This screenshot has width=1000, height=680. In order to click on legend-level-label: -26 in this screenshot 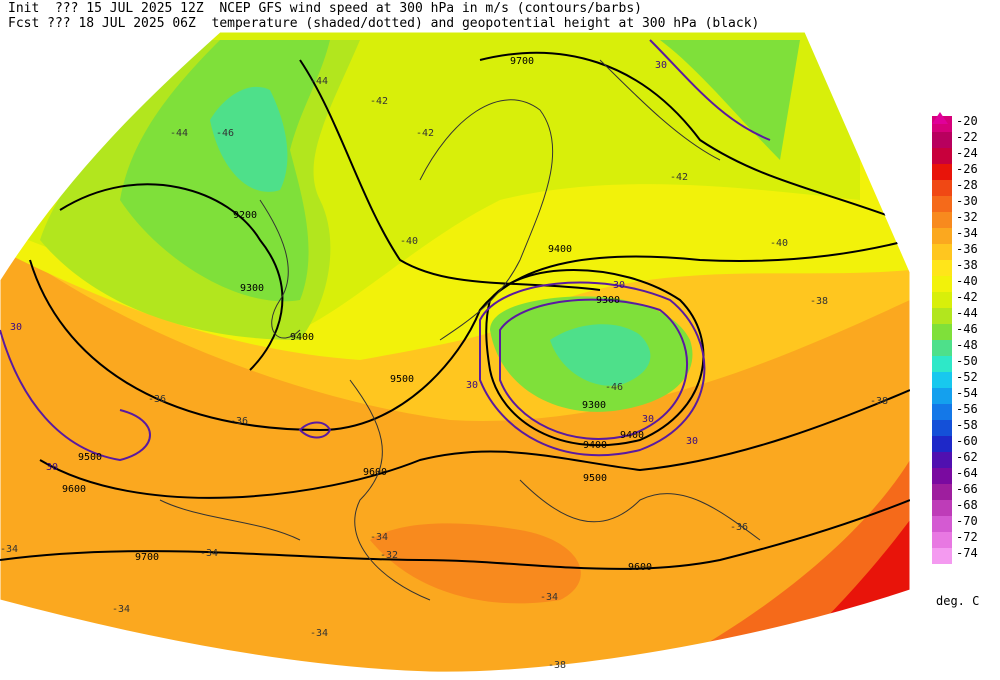, I will do `click(967, 169)`.